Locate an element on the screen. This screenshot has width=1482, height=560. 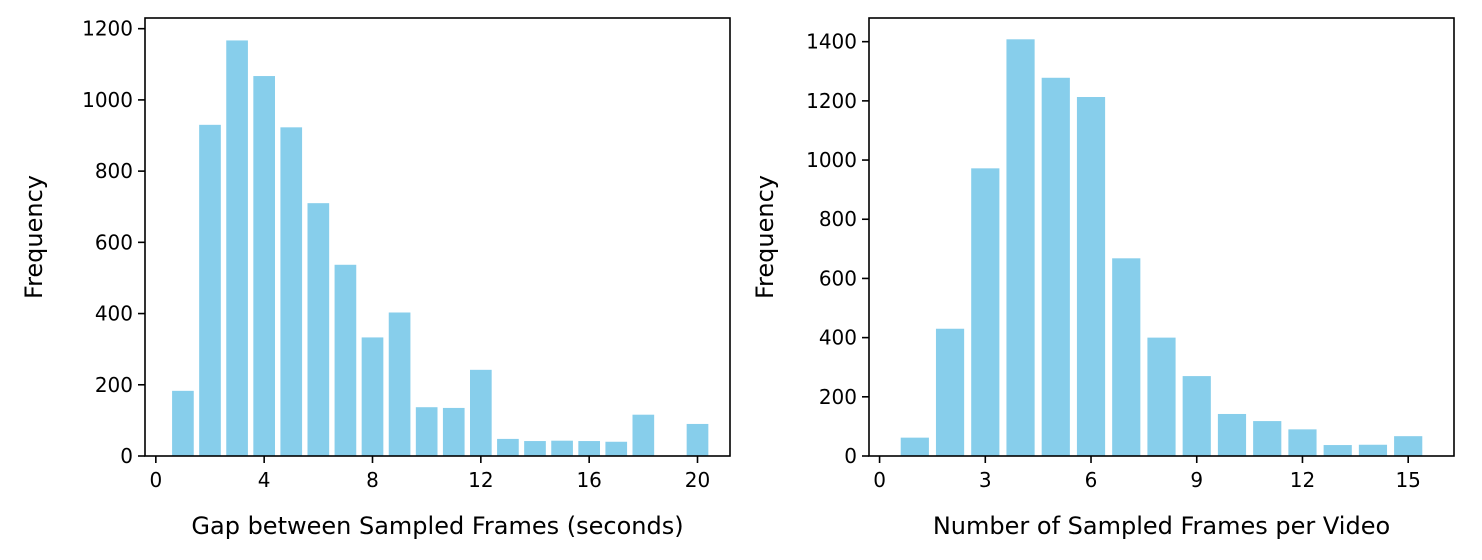
x-axis-label: Gap between Sampled Frames (seconds) is located at coordinates (437, 526).